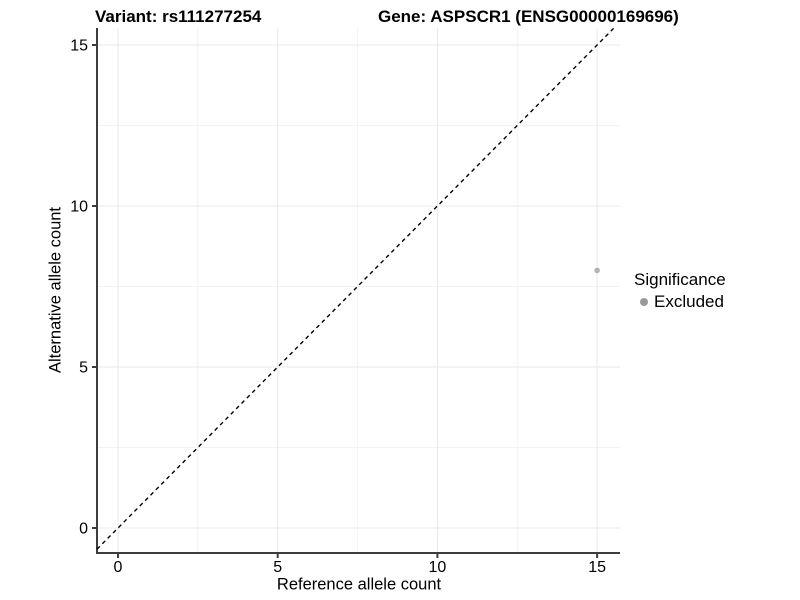  I want to click on legend-title: Significance, so click(680, 279).